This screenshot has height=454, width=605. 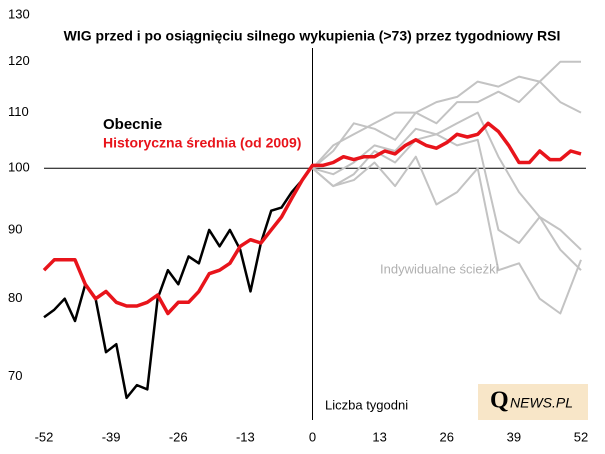 What do you see at coordinates (44, 436) in the screenshot?
I see `x-tick-label: -52` at bounding box center [44, 436].